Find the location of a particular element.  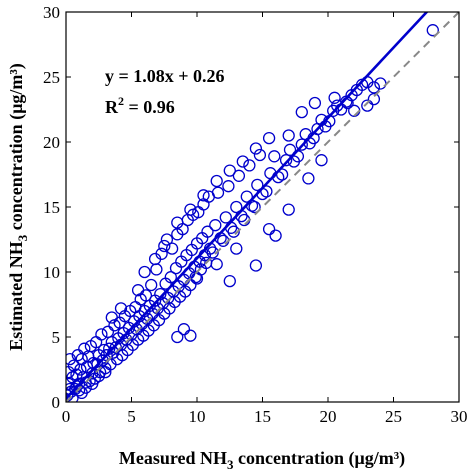

x-axis-title: Measured NH3 concentration (μg/m³) is located at coordinates (262, 460).